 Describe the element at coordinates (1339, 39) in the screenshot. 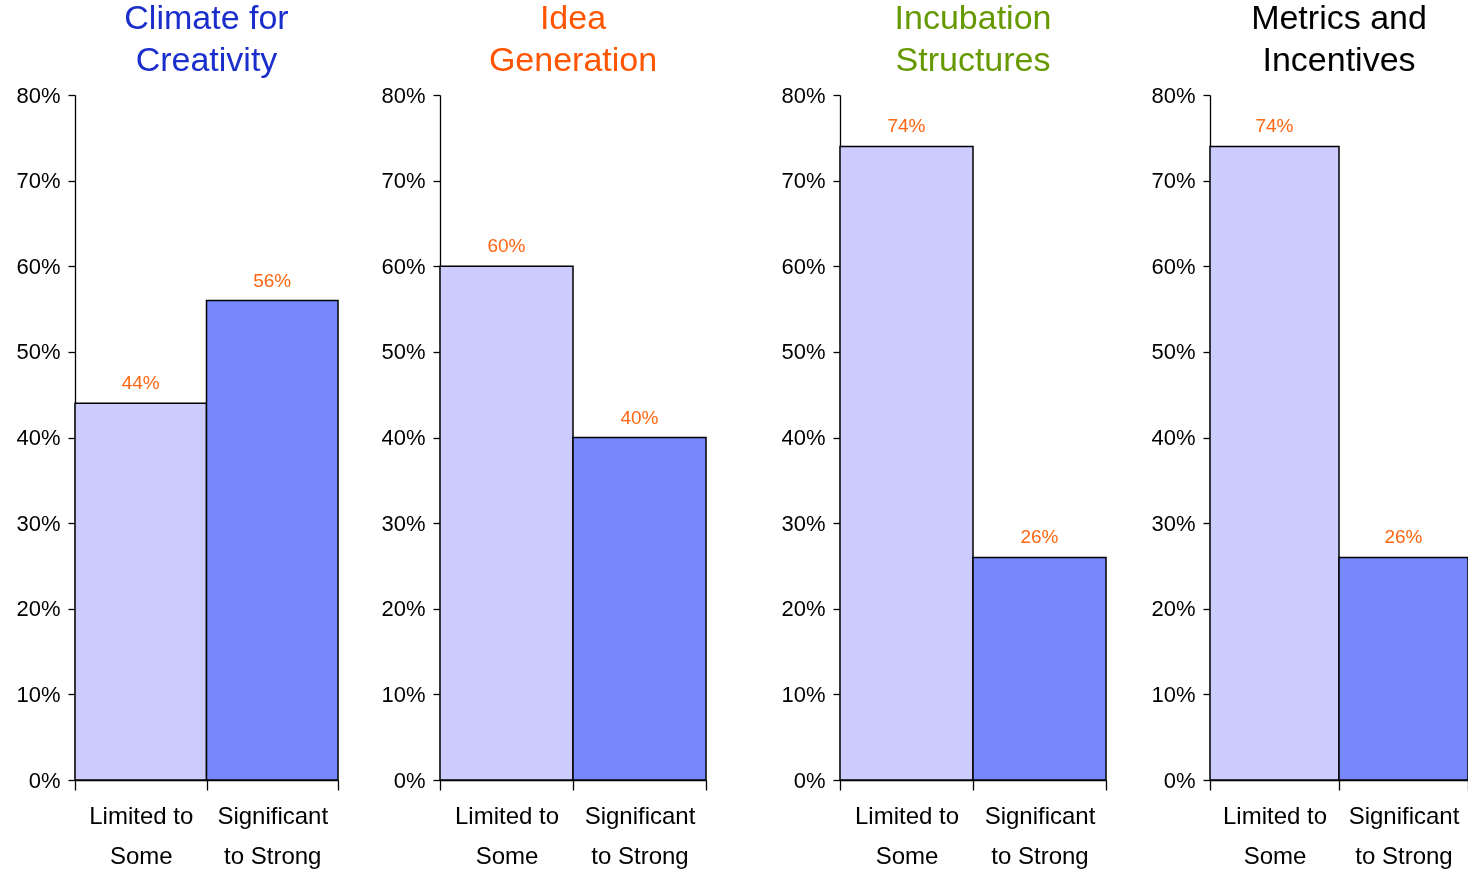

I see `chart-title: Metrics and Incentives` at that location.